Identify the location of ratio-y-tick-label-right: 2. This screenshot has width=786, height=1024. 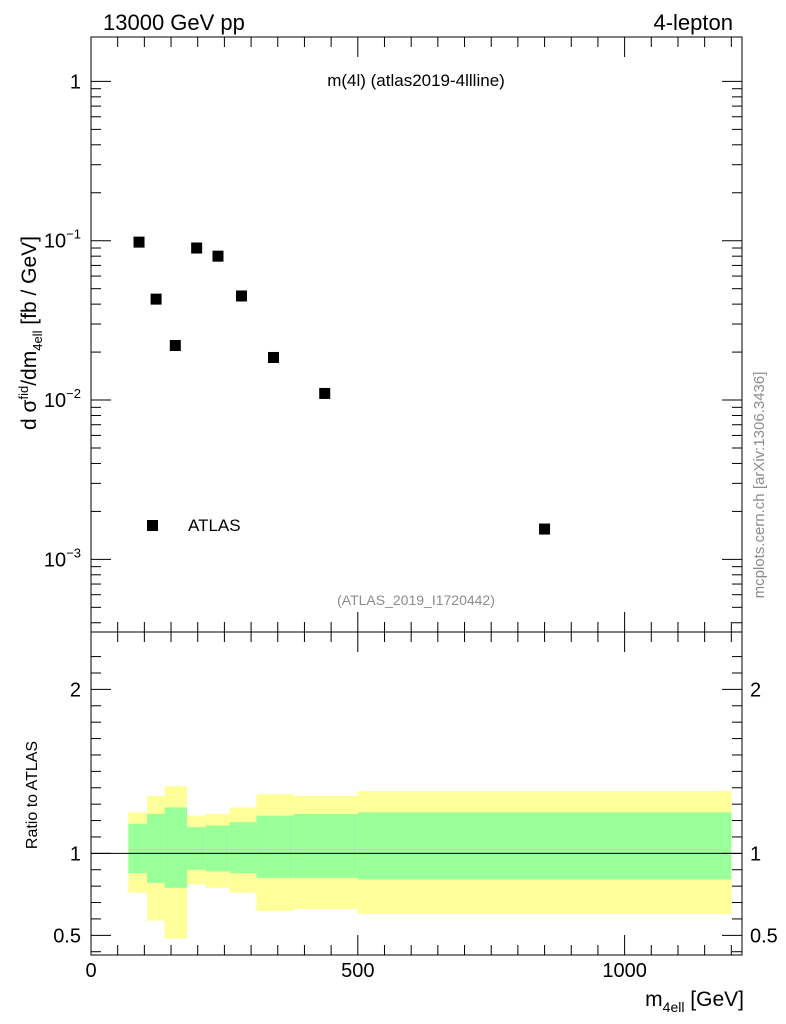
(755, 690).